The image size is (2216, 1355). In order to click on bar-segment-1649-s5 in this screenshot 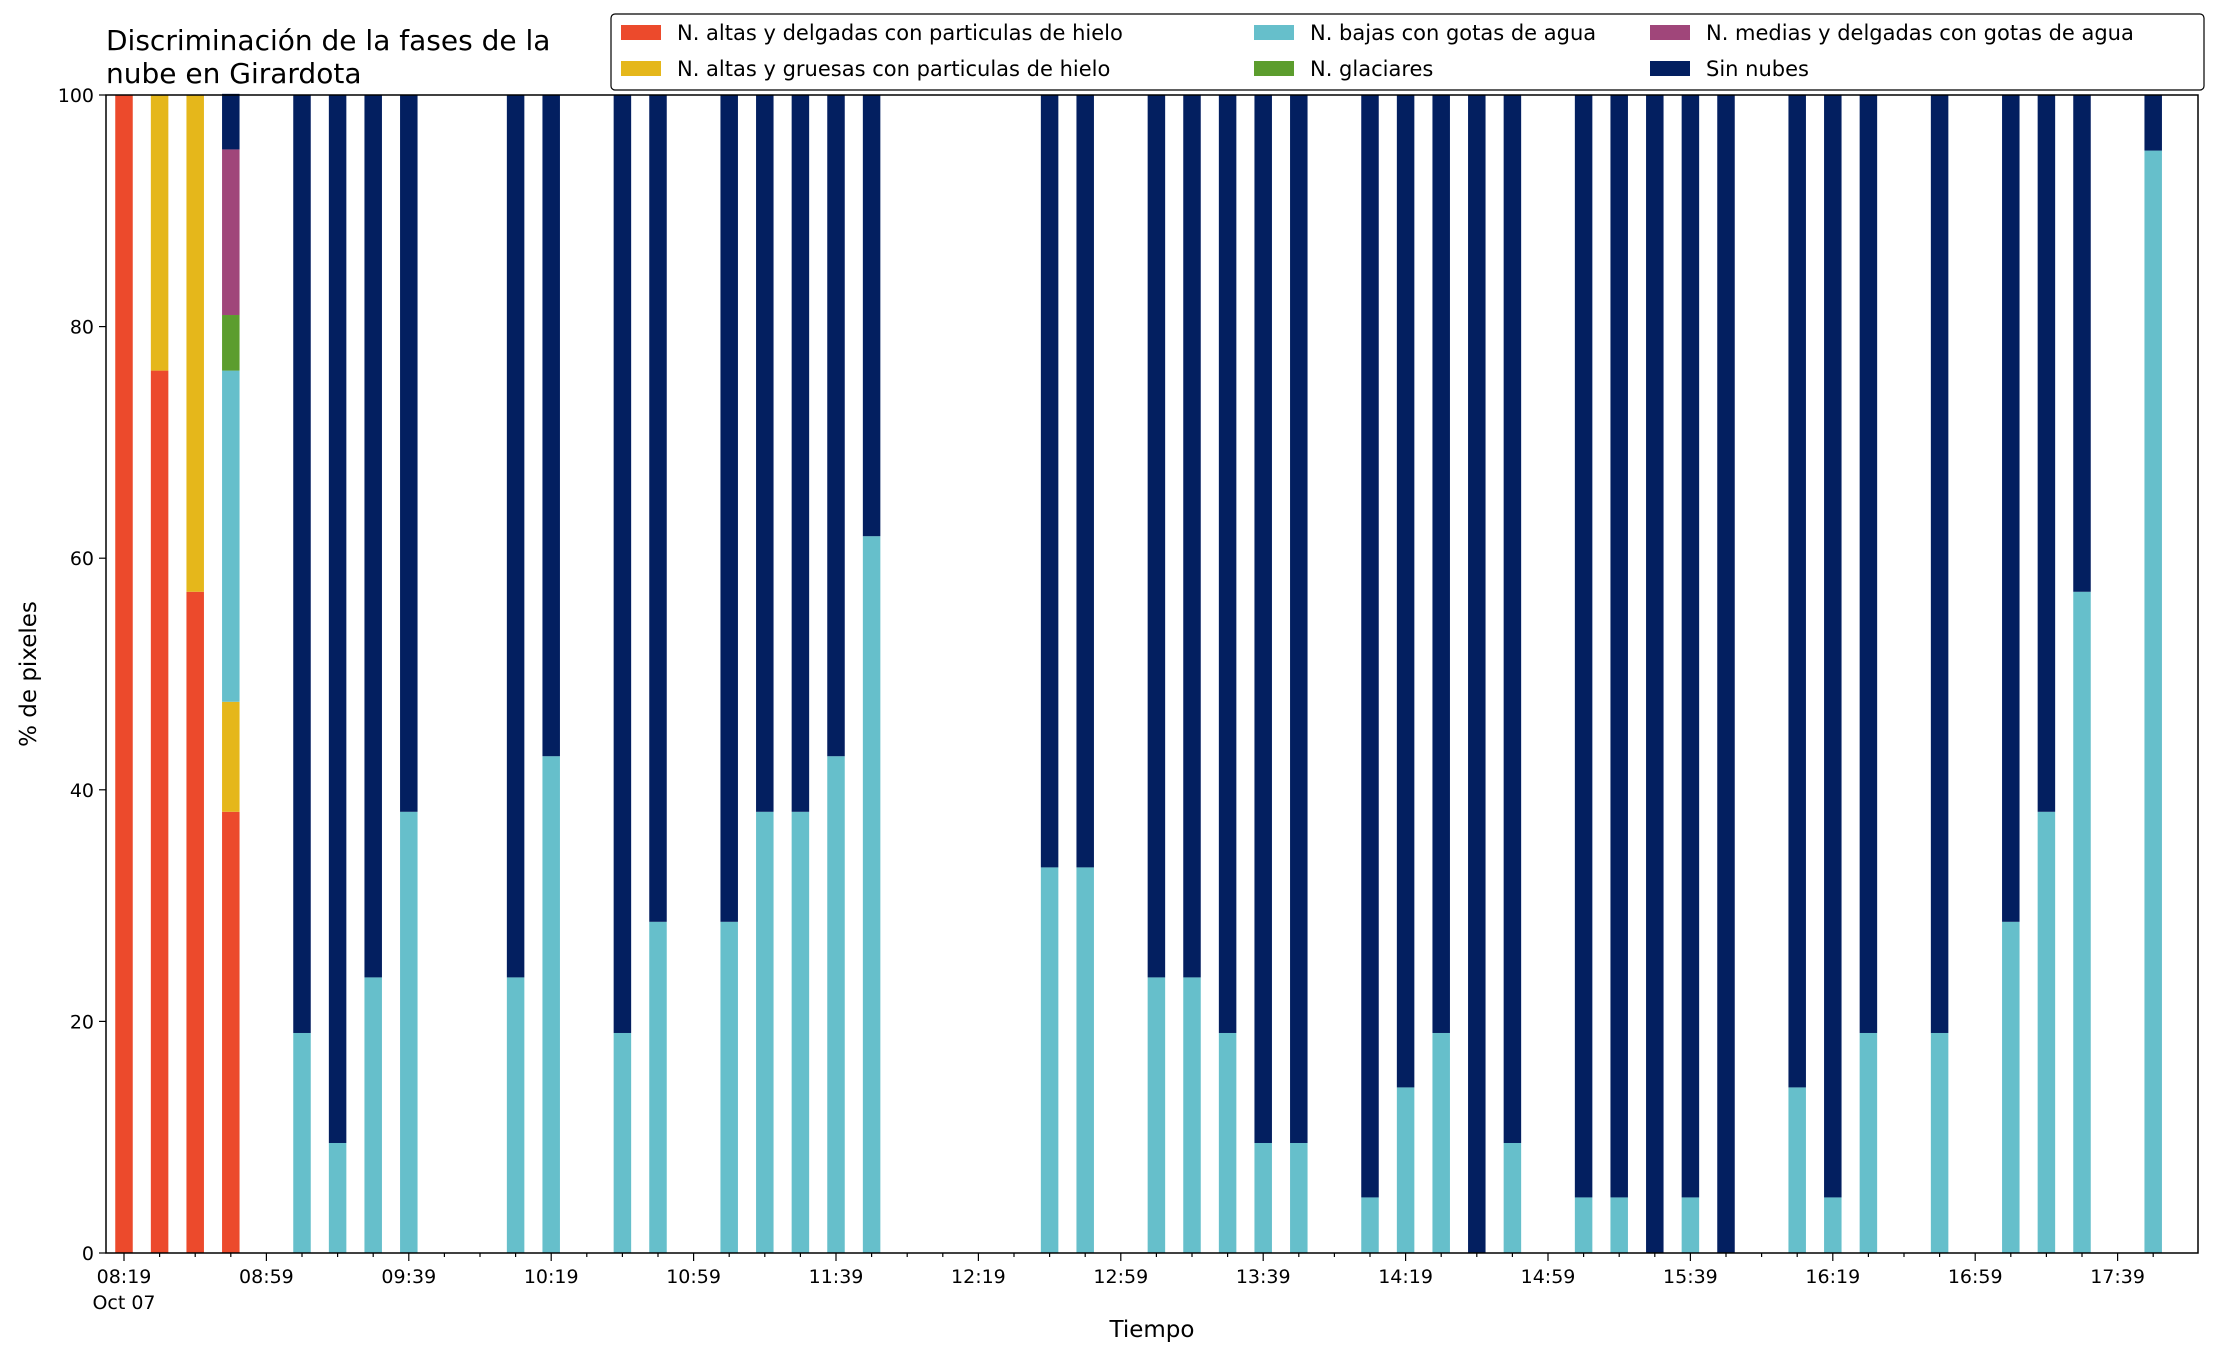, I will do `click(1939, 564)`.